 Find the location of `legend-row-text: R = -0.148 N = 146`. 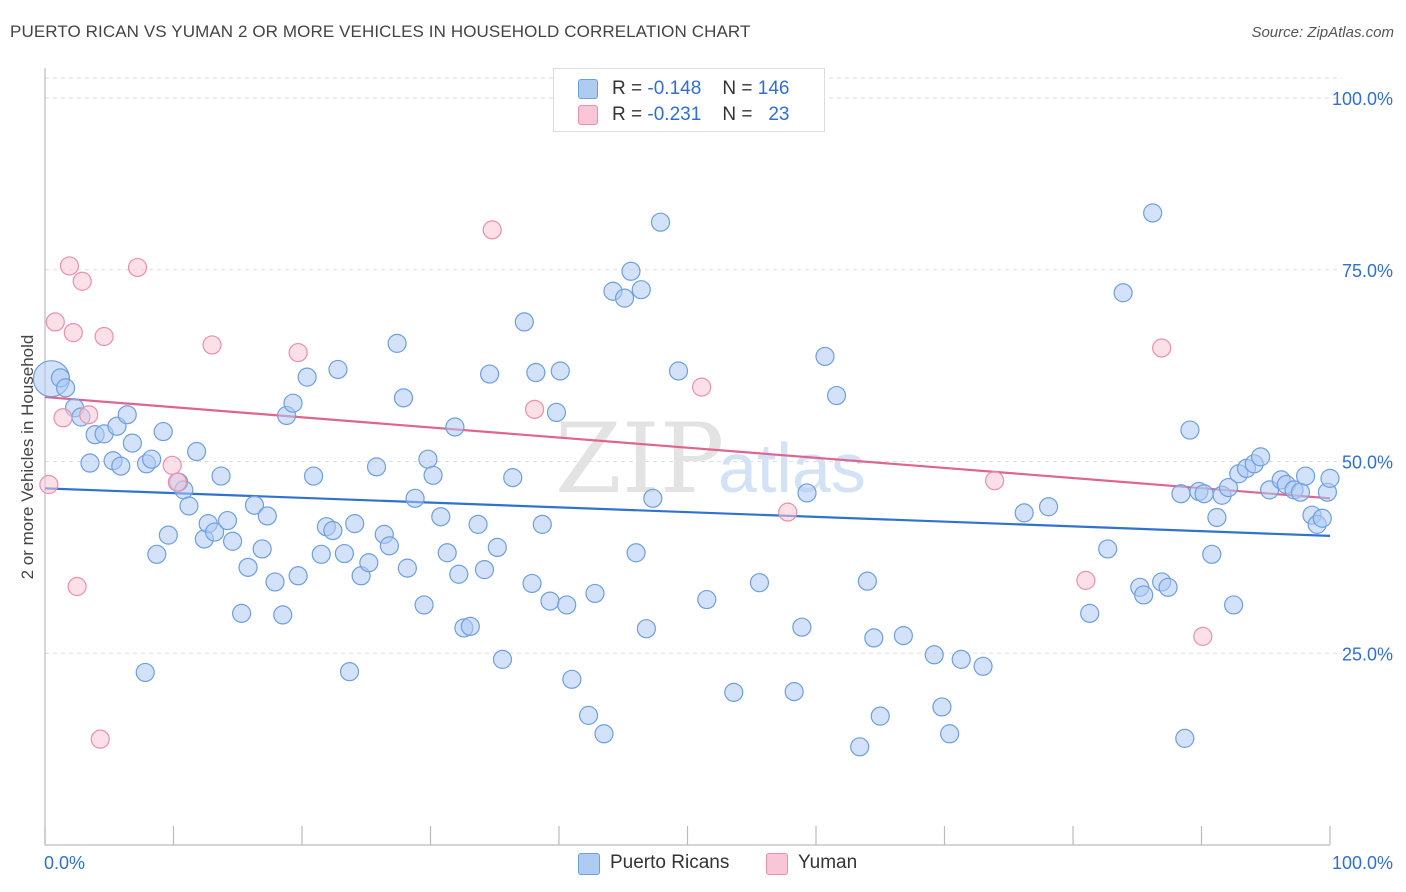

legend-row-text: R = -0.148 N = 146 is located at coordinates (701, 88).